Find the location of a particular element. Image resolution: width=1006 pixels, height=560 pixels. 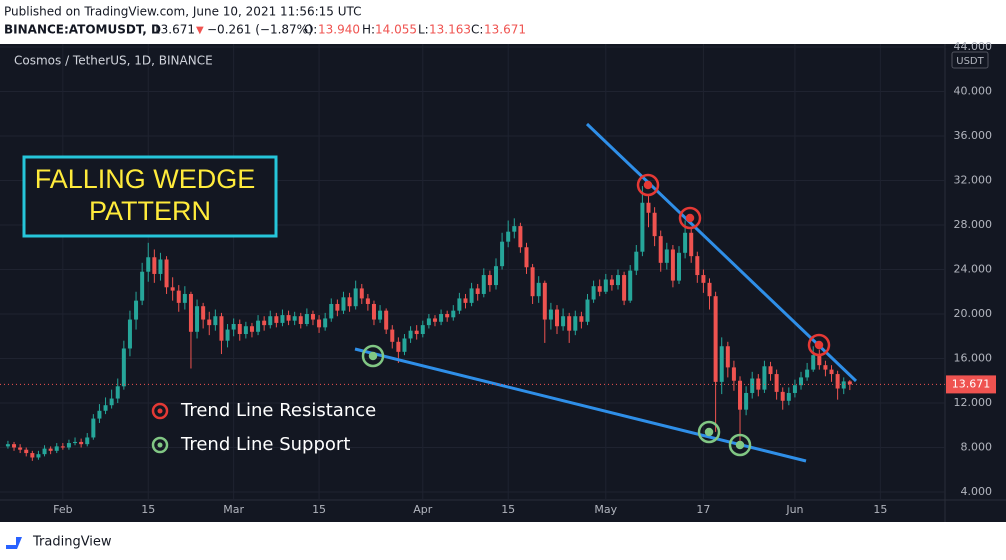

annotation-text: PATTERN is located at coordinates (150, 211).